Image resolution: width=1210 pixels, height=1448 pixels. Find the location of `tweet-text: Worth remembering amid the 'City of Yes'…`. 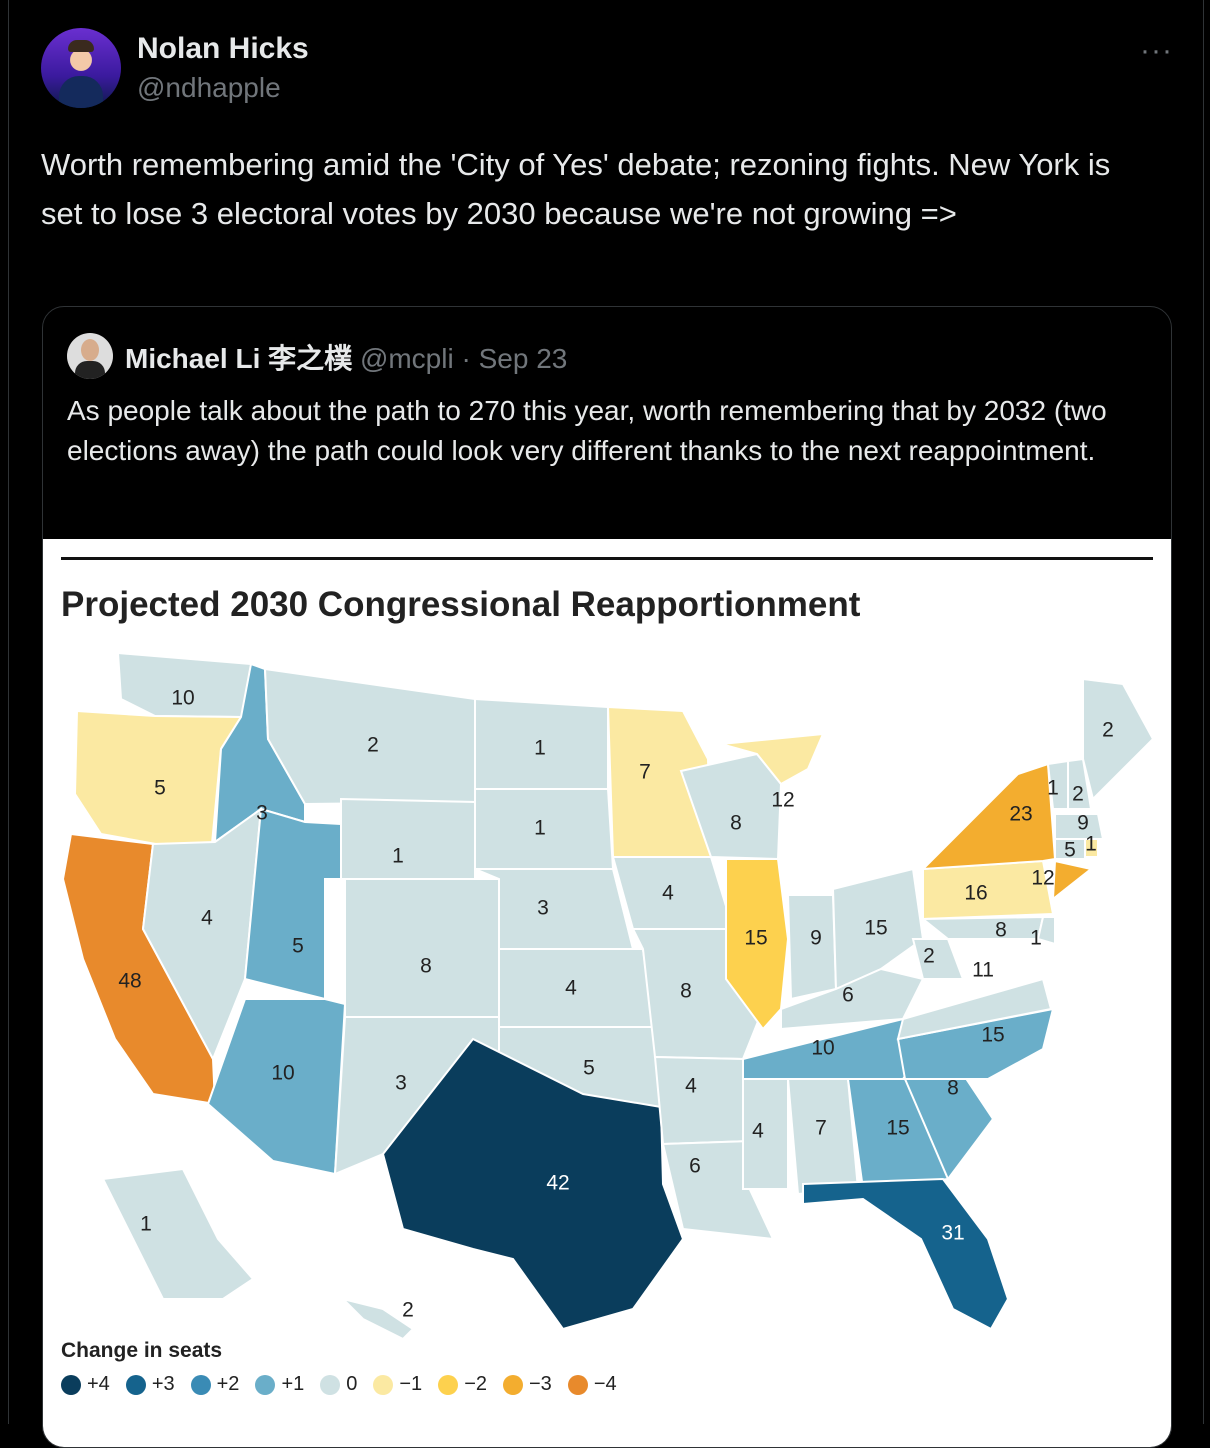

tweet-text: Worth remembering amid the 'City of Yes'… is located at coordinates (576, 189).